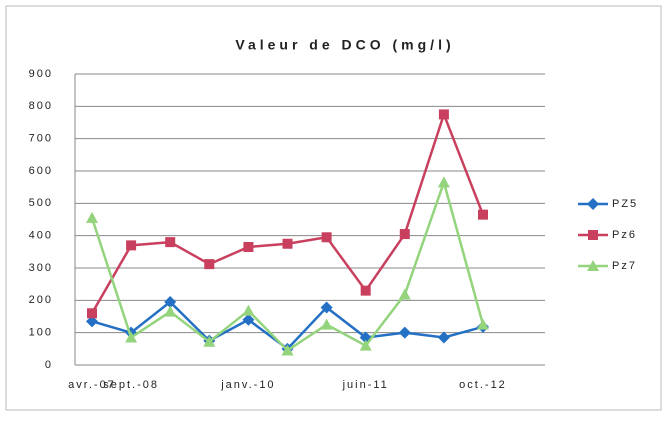  What do you see at coordinates (247, 385) in the screenshot?
I see `x-tick-label: janv.-10` at bounding box center [247, 385].